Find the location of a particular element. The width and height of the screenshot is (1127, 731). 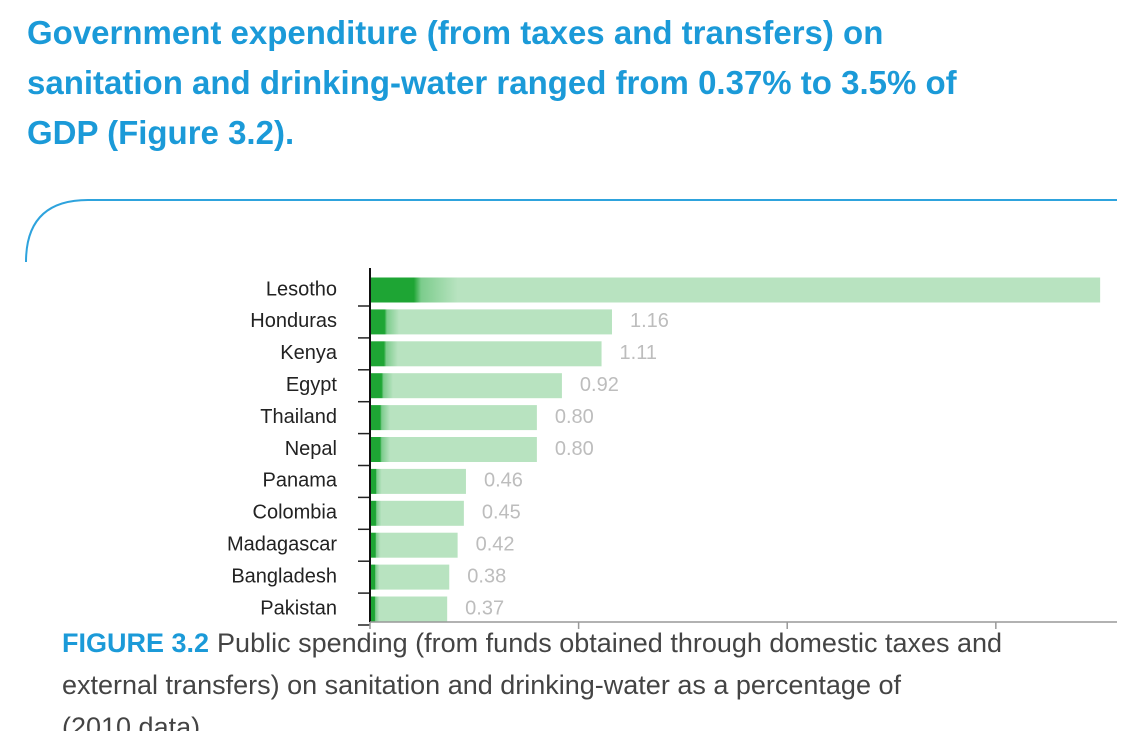

value-label: 0.92 is located at coordinates (599, 385).